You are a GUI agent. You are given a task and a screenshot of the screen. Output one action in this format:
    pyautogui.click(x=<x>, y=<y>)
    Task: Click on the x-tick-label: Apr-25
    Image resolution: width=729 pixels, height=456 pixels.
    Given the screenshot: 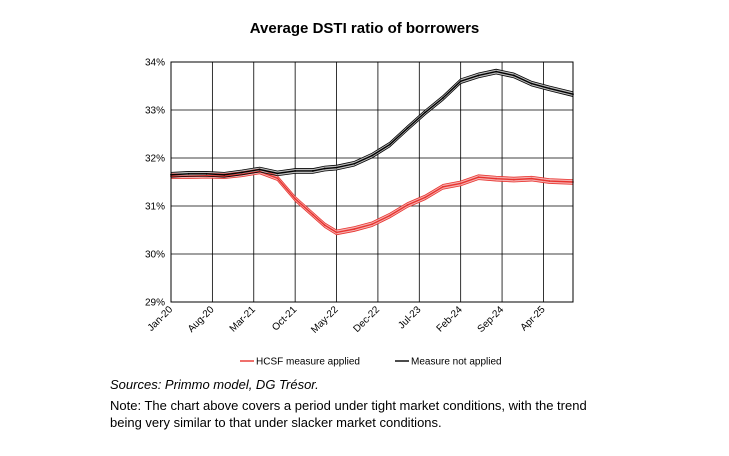 What is the action you would take?
    pyautogui.click(x=533, y=318)
    